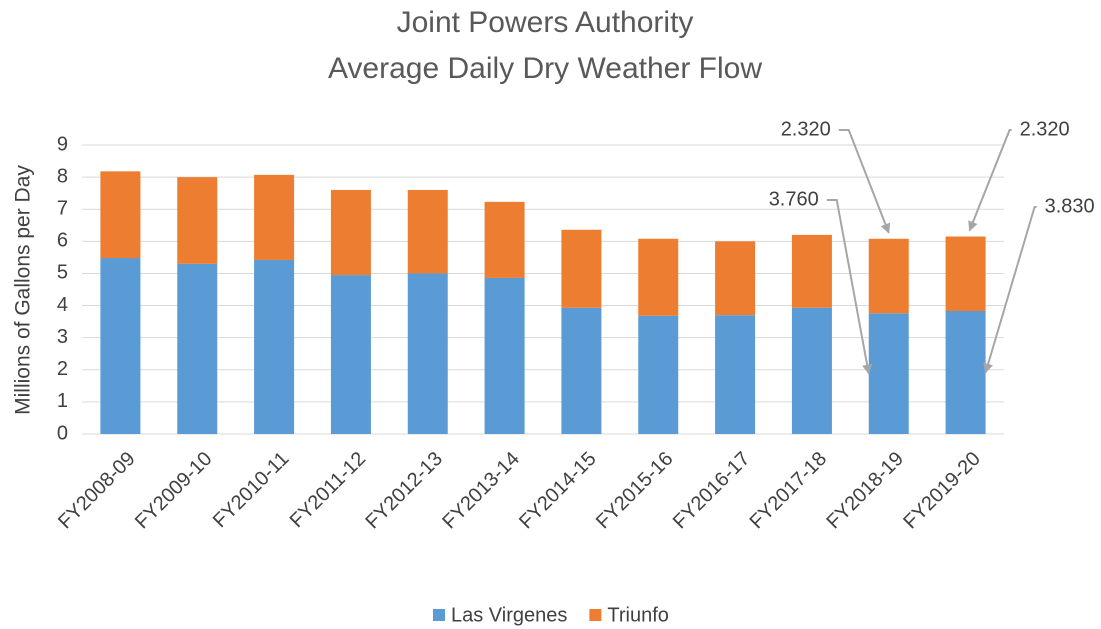 The image size is (1101, 629). Describe the element at coordinates (481, 491) in the screenshot. I see `x-tick-label: FY2013-14` at that location.